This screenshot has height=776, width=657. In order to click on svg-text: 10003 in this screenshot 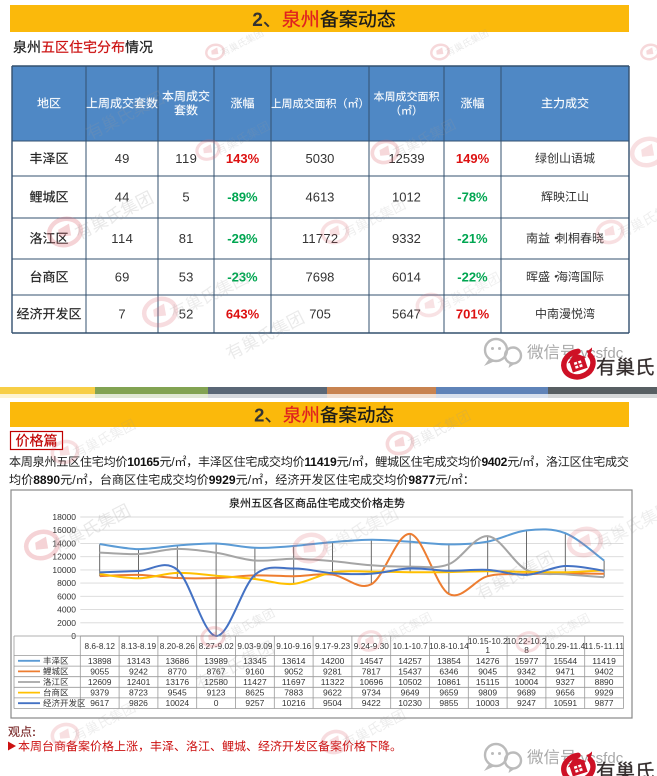, I will do `click(488, 703)`.